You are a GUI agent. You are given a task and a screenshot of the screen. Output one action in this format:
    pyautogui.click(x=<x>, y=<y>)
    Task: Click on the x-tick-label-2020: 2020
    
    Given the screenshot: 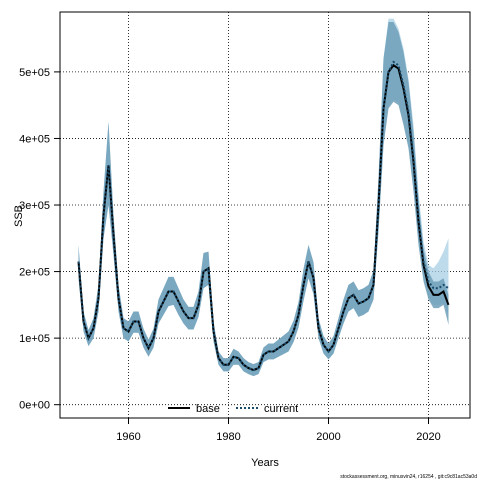 What is the action you would take?
    pyautogui.click(x=428, y=437)
    